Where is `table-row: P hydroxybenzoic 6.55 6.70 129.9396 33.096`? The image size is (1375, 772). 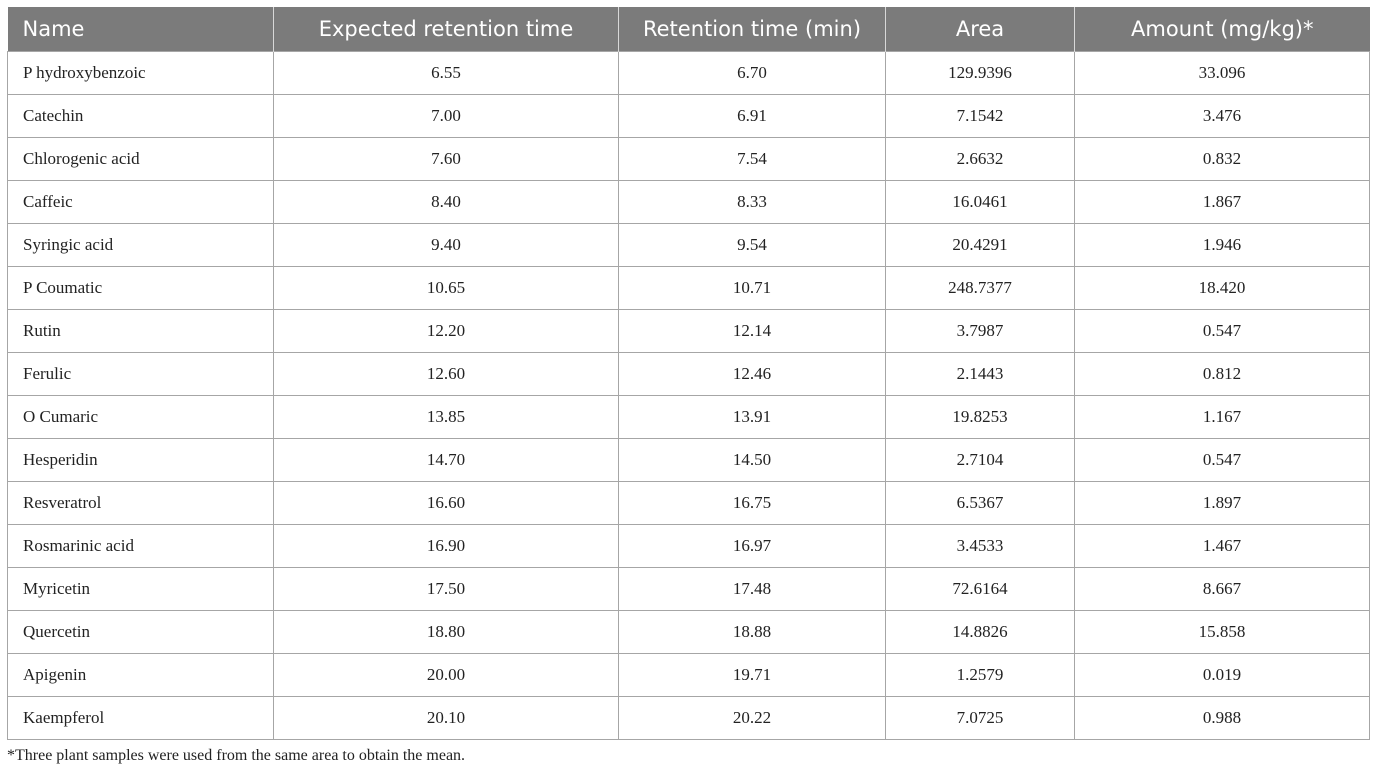
table-row: P hydroxybenzoic 6.55 6.70 129.9396 33.096 is located at coordinates (688, 73).